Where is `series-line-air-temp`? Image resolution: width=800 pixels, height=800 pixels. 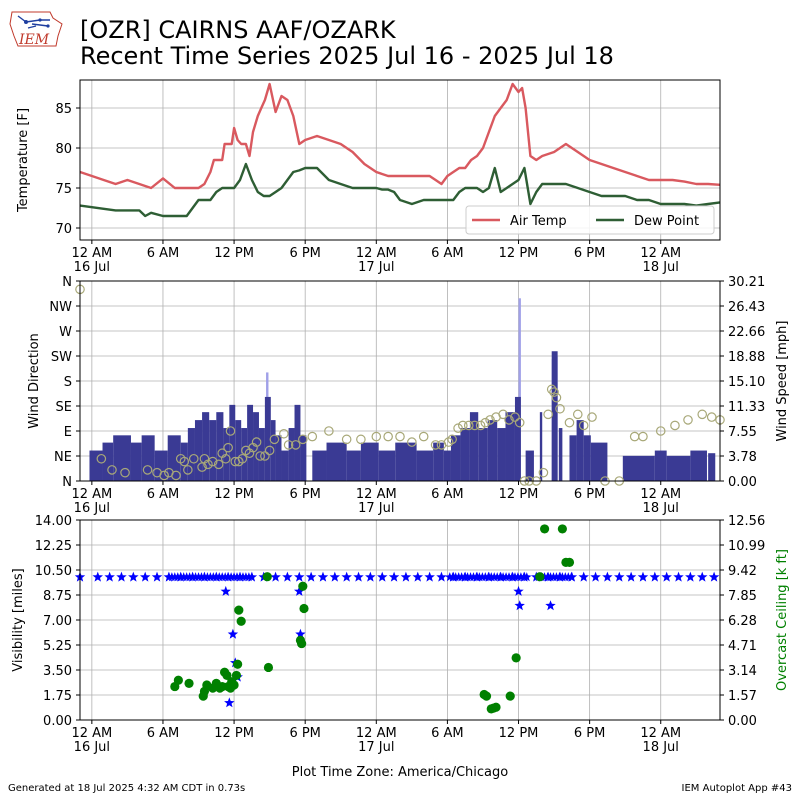 series-line-air-temp is located at coordinates (400, 136).